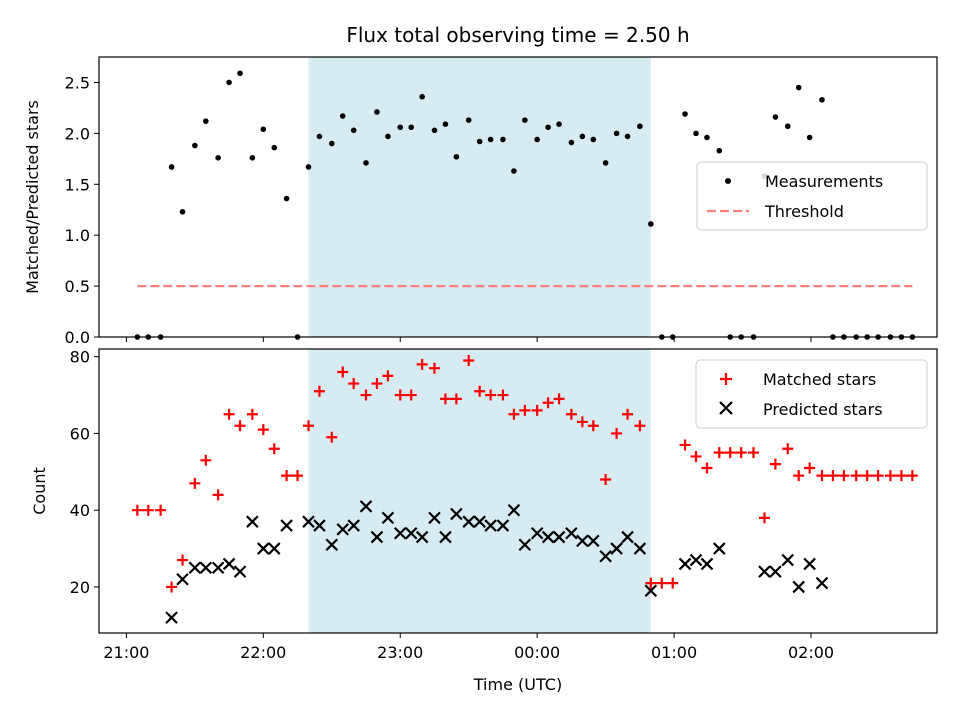 The height and width of the screenshot is (720, 960). Describe the element at coordinates (497, 562) in the screenshot. I see `predicted-star-points` at that location.